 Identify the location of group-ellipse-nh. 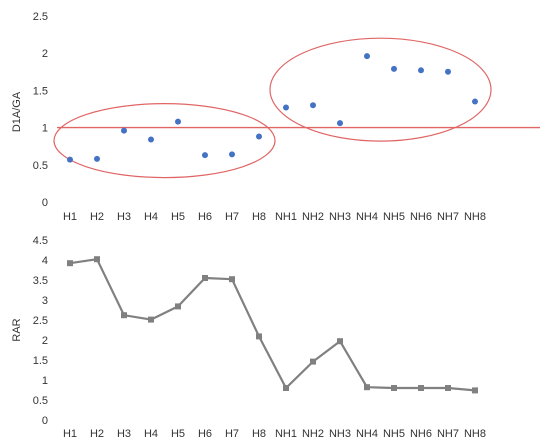
(380, 89).